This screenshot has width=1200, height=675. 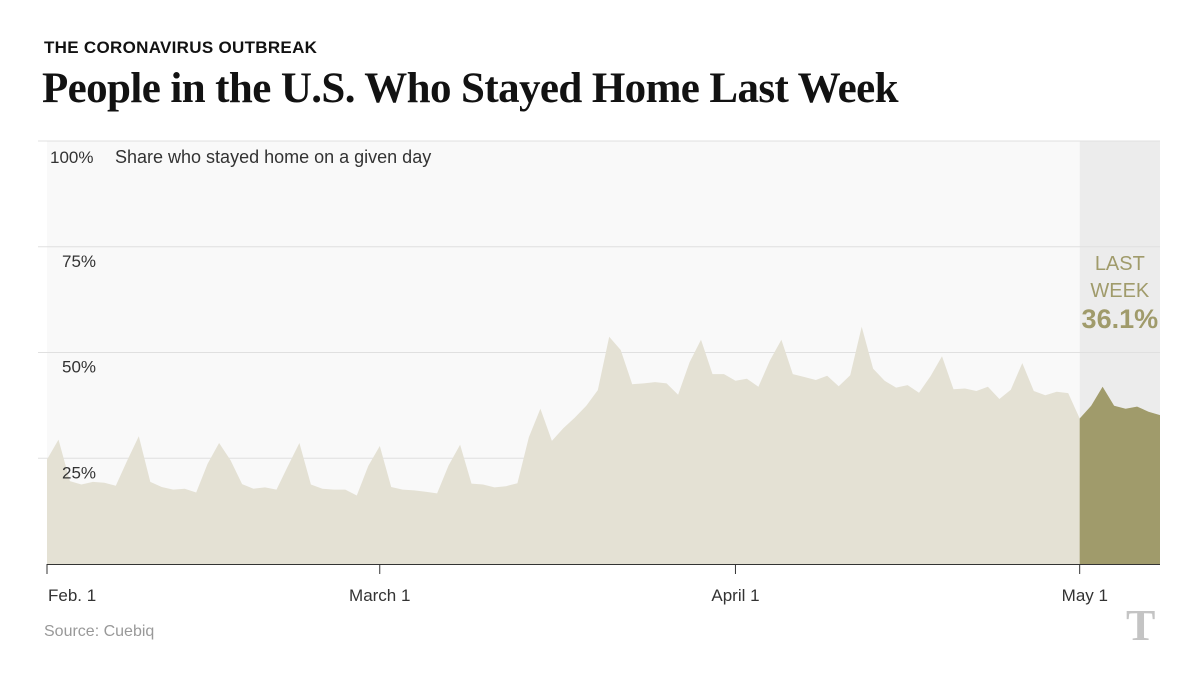 What do you see at coordinates (1141, 625) in the screenshot?
I see `nyt-logo-icon: T` at bounding box center [1141, 625].